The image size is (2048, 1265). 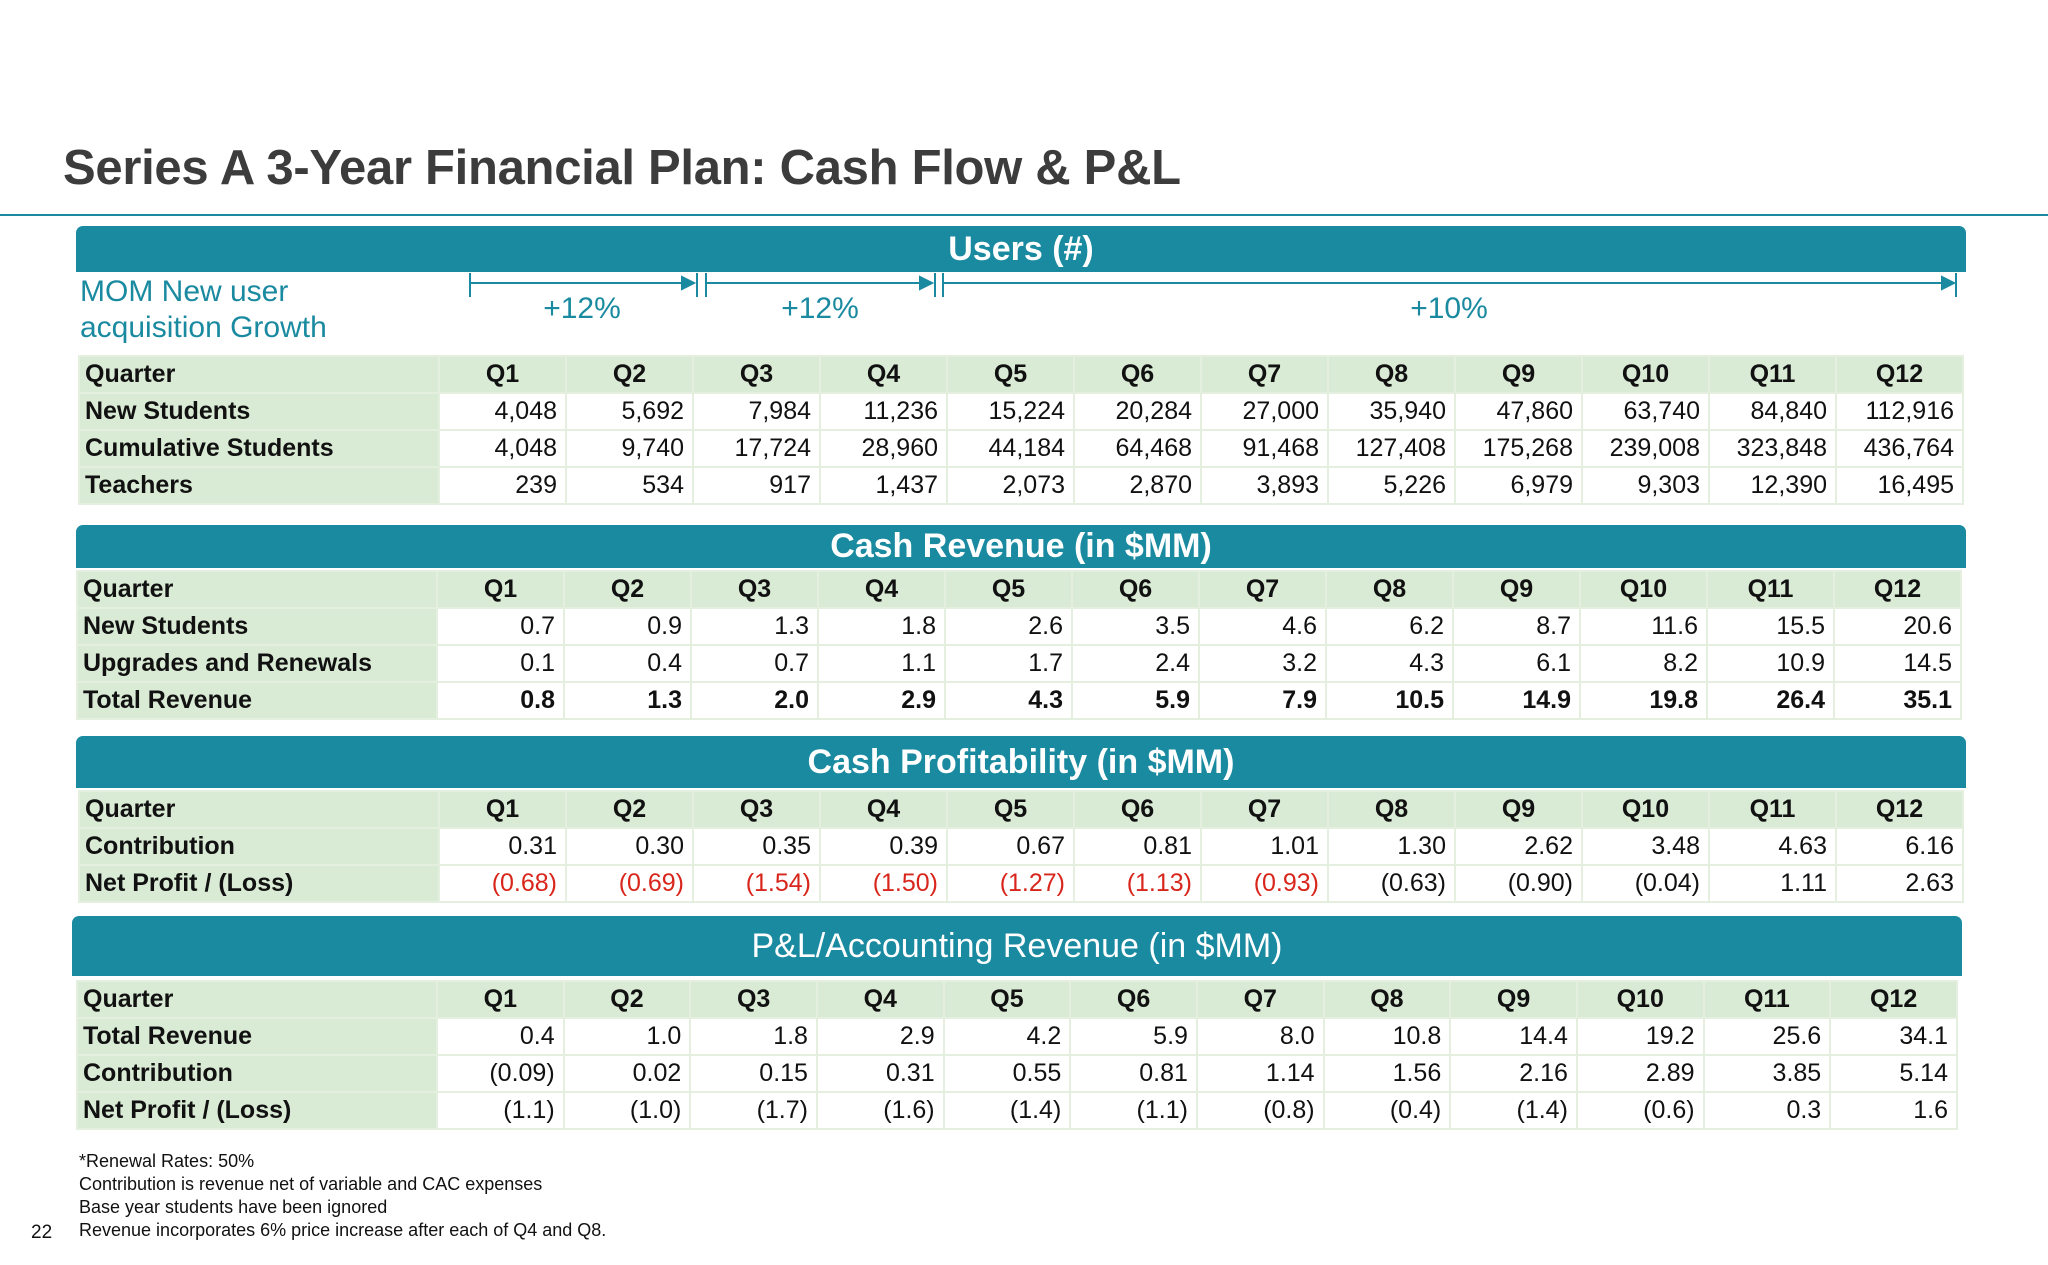 What do you see at coordinates (820, 308) in the screenshot?
I see `growth-pct-2: +12%` at bounding box center [820, 308].